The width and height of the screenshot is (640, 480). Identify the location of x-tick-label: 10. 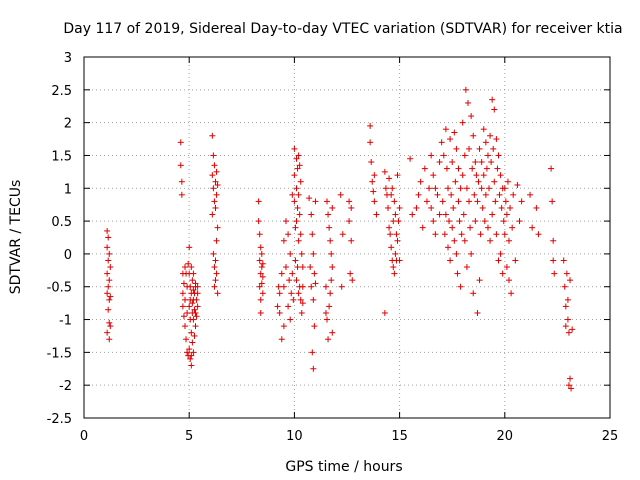
(294, 436).